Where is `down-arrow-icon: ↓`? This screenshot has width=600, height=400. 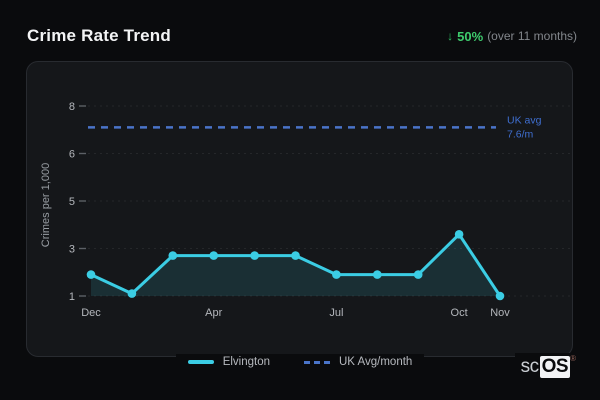
down-arrow-icon: ↓ is located at coordinates (450, 36).